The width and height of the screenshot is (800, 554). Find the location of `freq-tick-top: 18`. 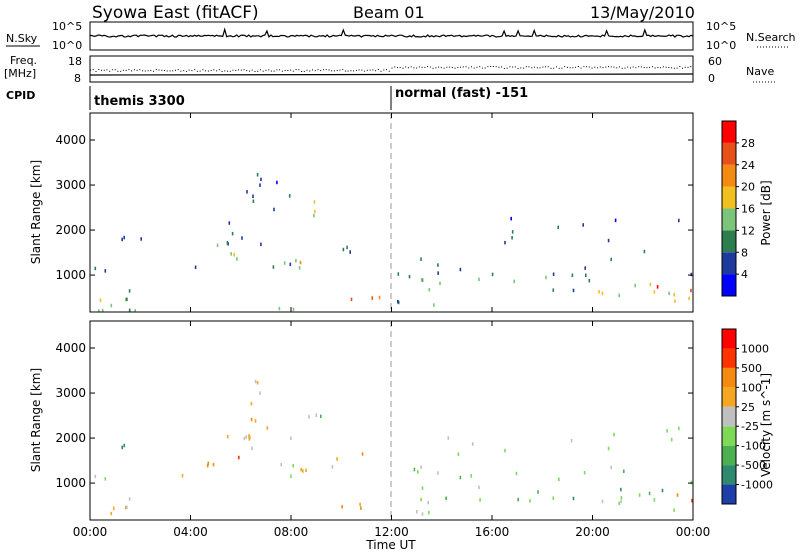

freq-tick-top: 18 is located at coordinates (75, 61).